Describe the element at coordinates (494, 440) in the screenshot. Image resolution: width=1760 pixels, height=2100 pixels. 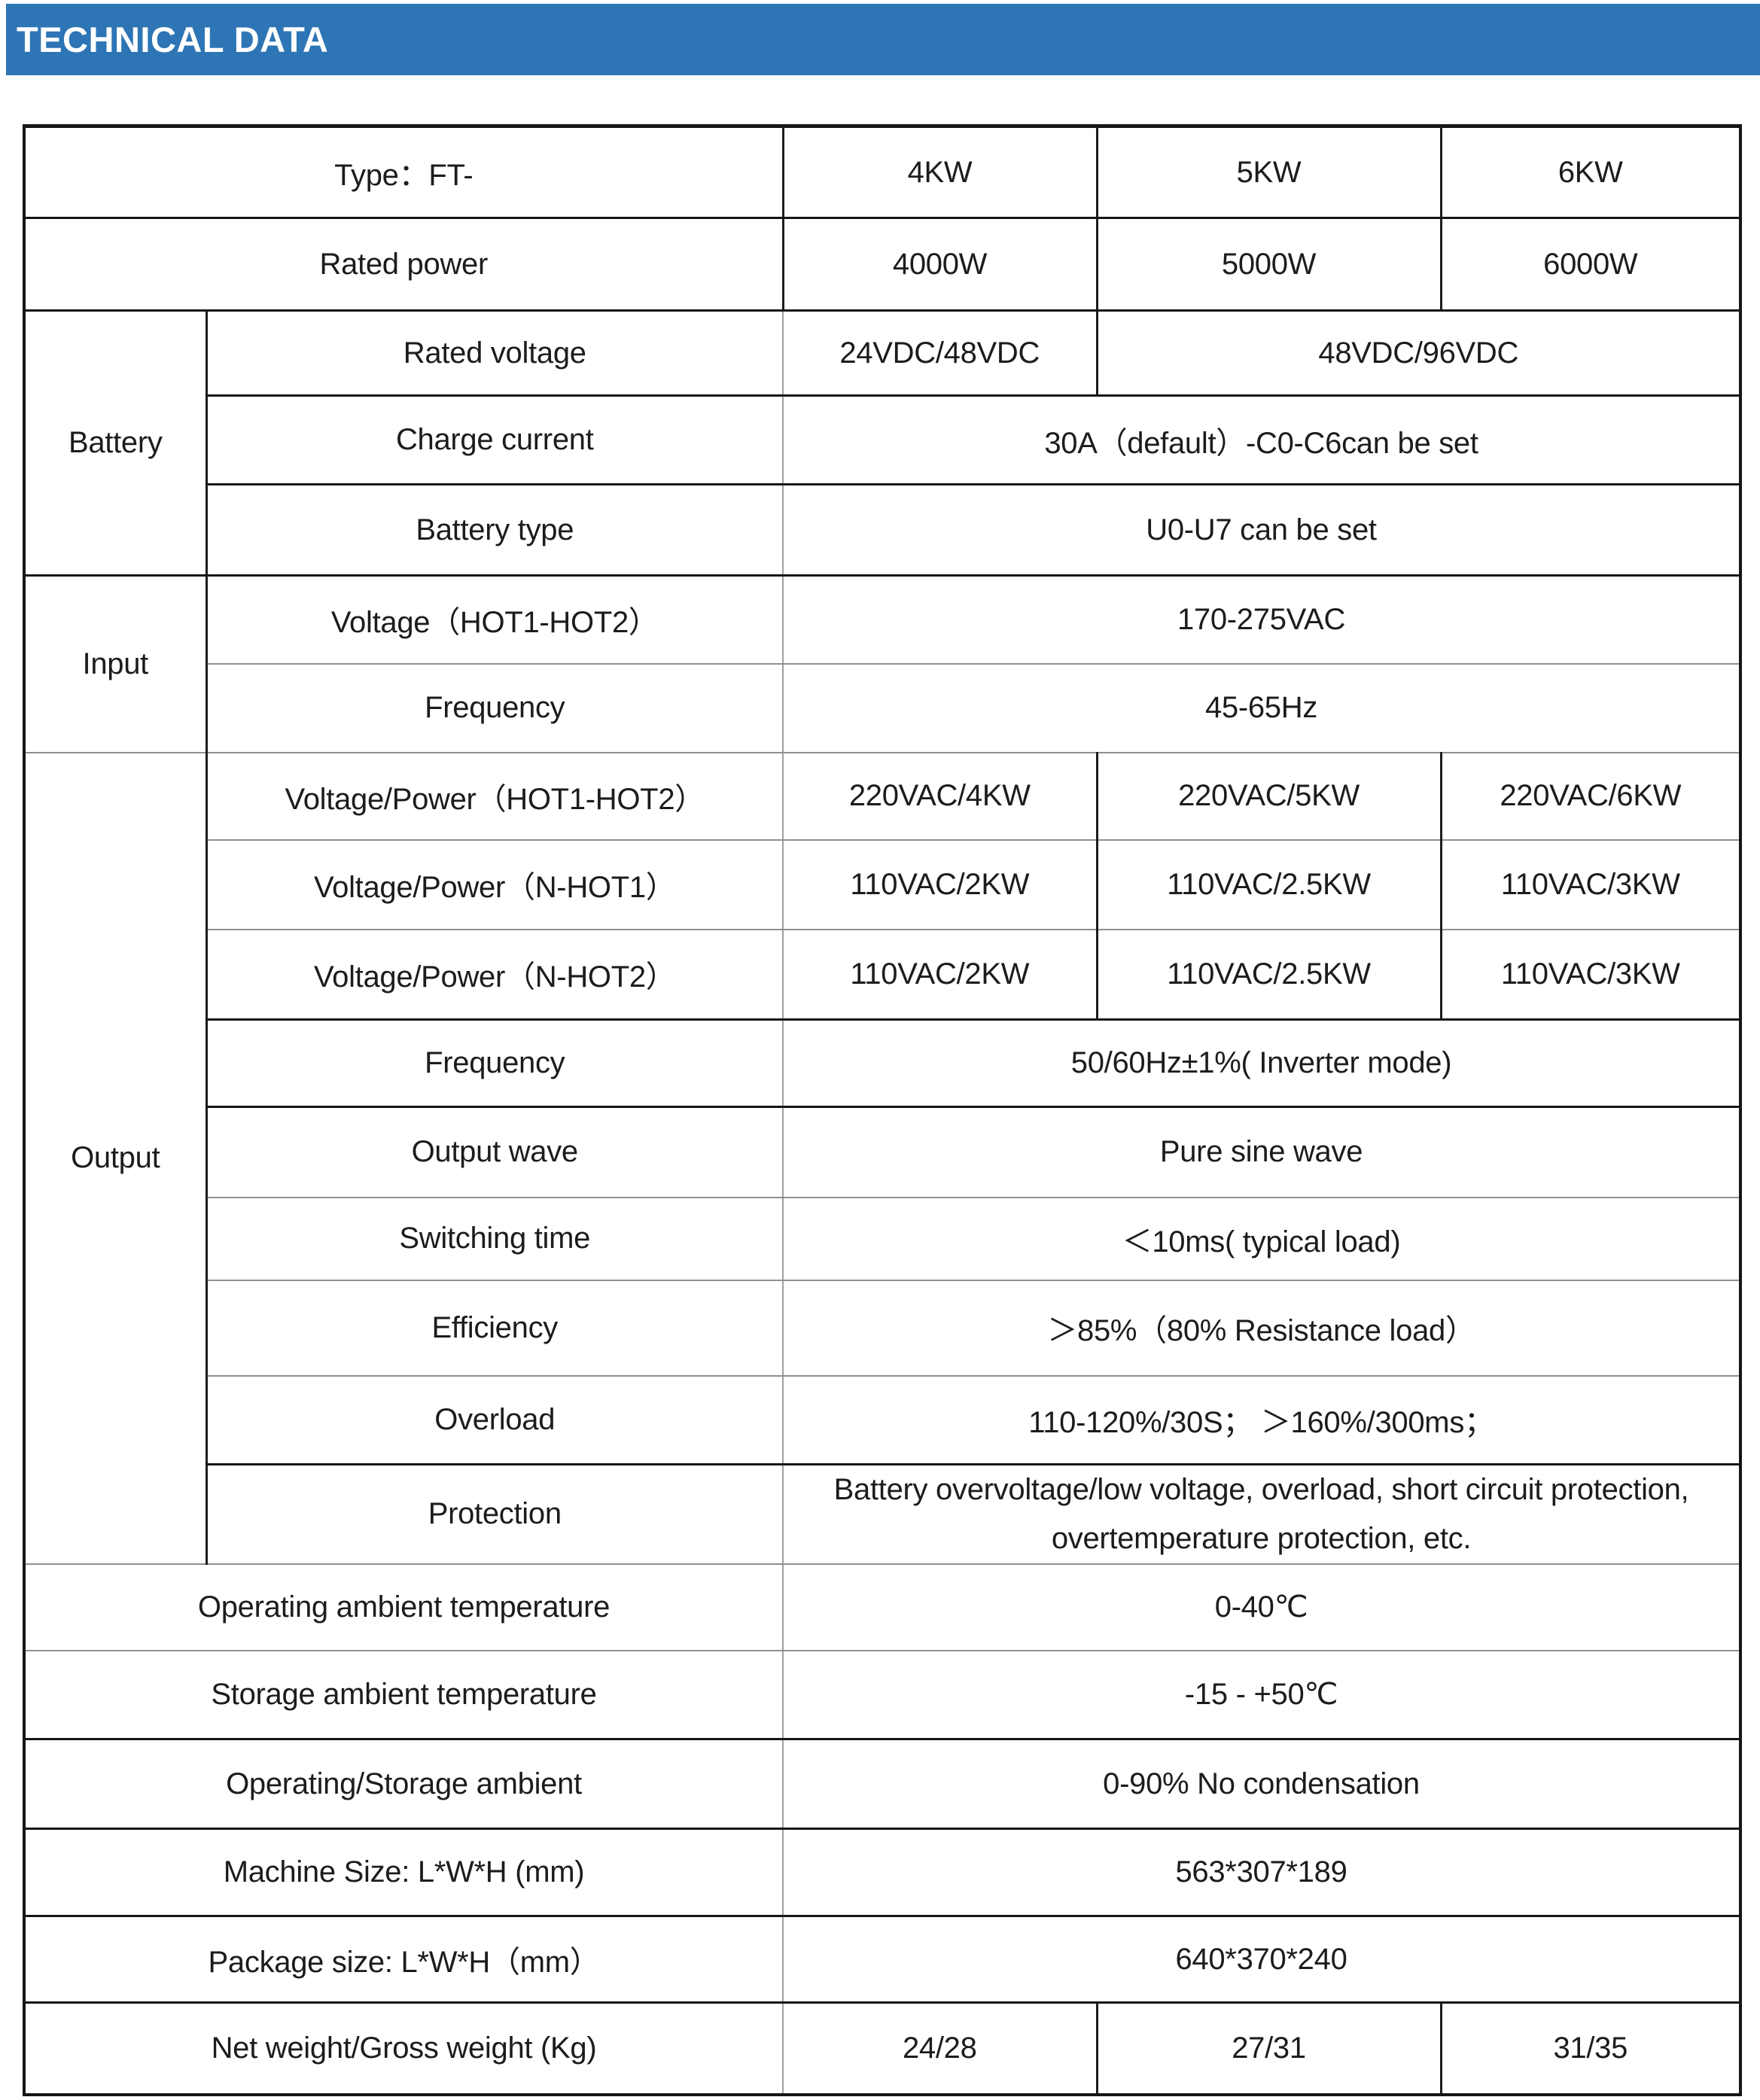
I see `row-label: Charge current` at that location.